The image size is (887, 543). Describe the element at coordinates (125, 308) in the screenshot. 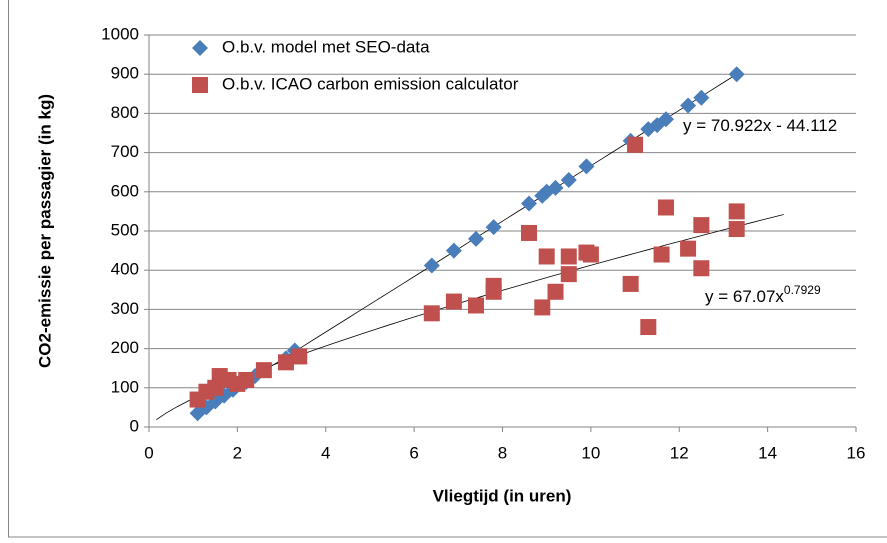

I see `y-tick-label: 300` at that location.